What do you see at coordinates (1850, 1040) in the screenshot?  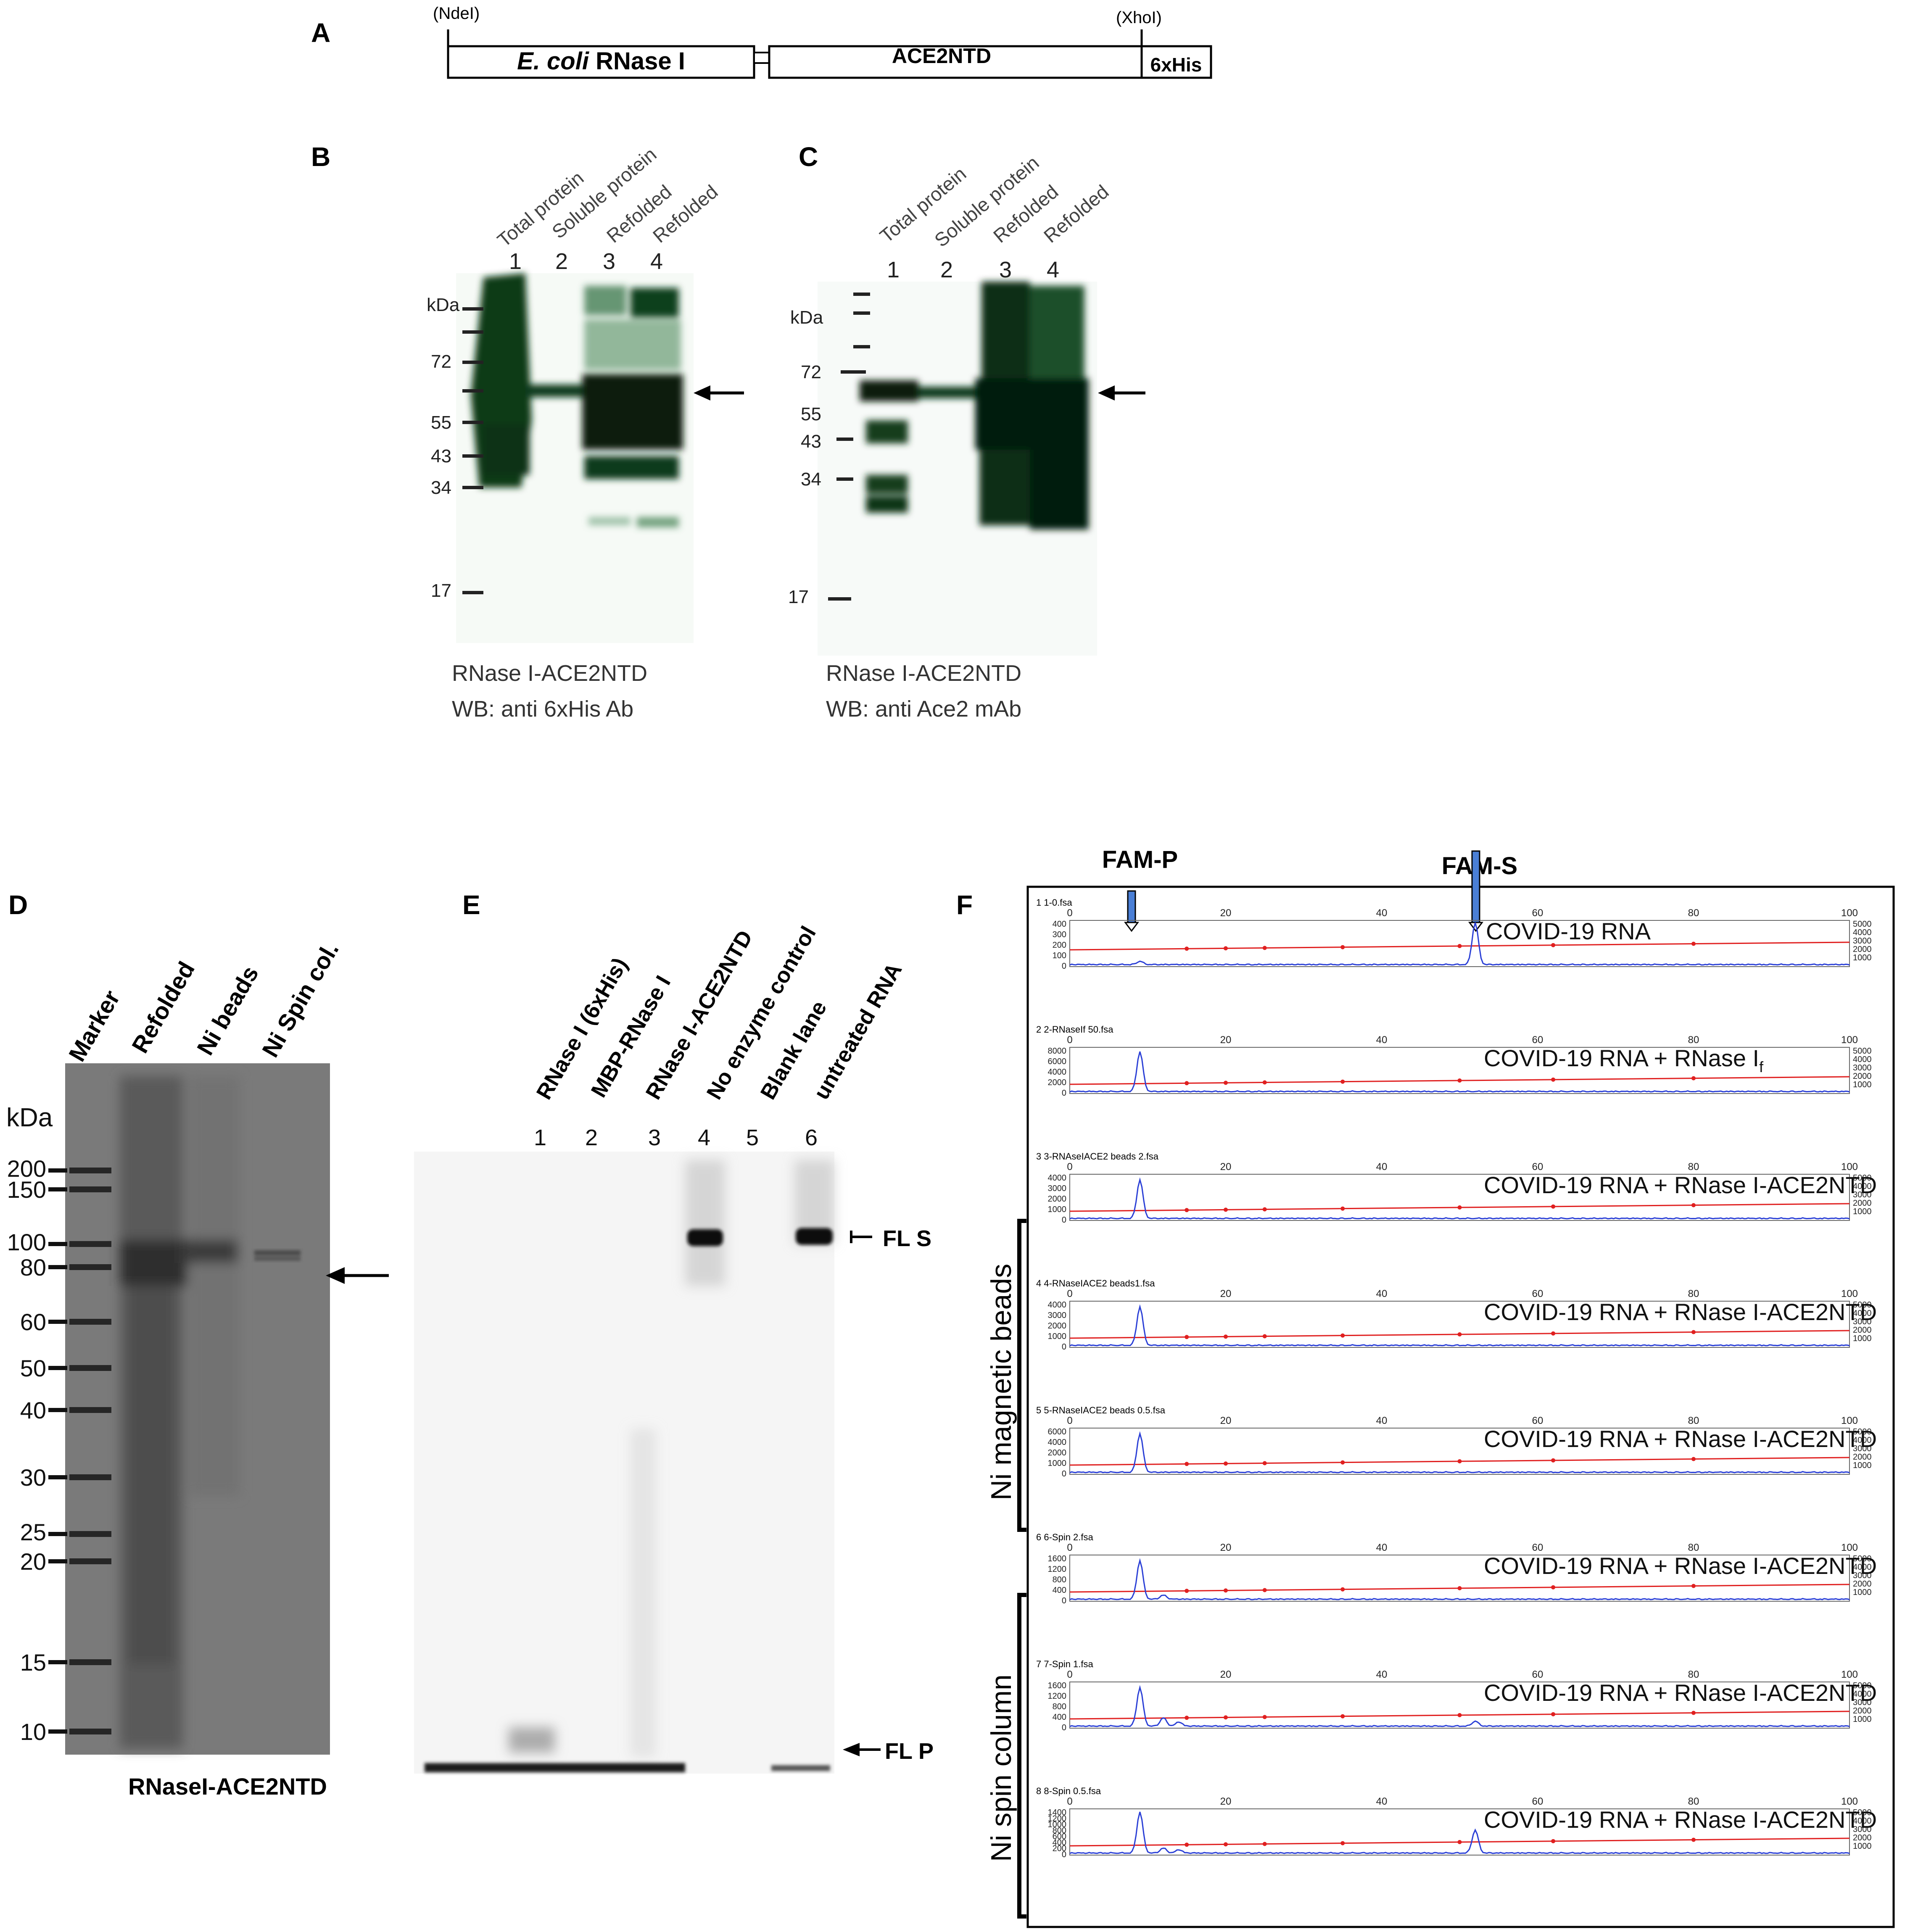 I see `x-tick-label: 100` at bounding box center [1850, 1040].